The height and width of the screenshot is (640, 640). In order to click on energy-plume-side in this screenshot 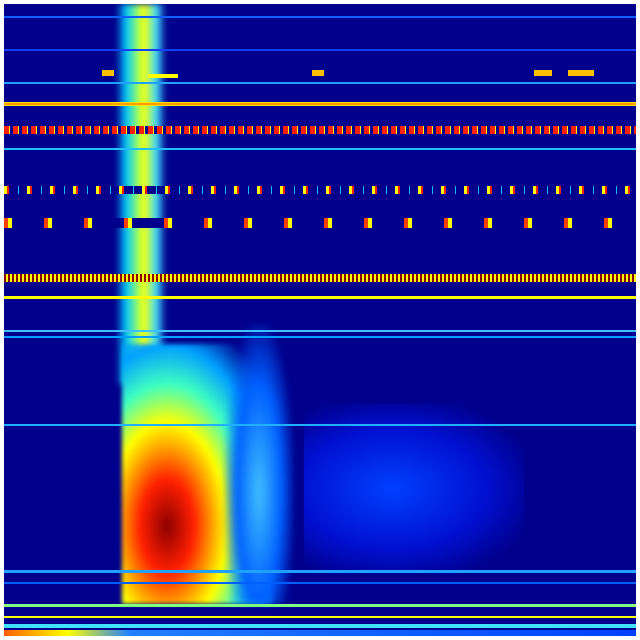, I will do `click(259, 464)`.